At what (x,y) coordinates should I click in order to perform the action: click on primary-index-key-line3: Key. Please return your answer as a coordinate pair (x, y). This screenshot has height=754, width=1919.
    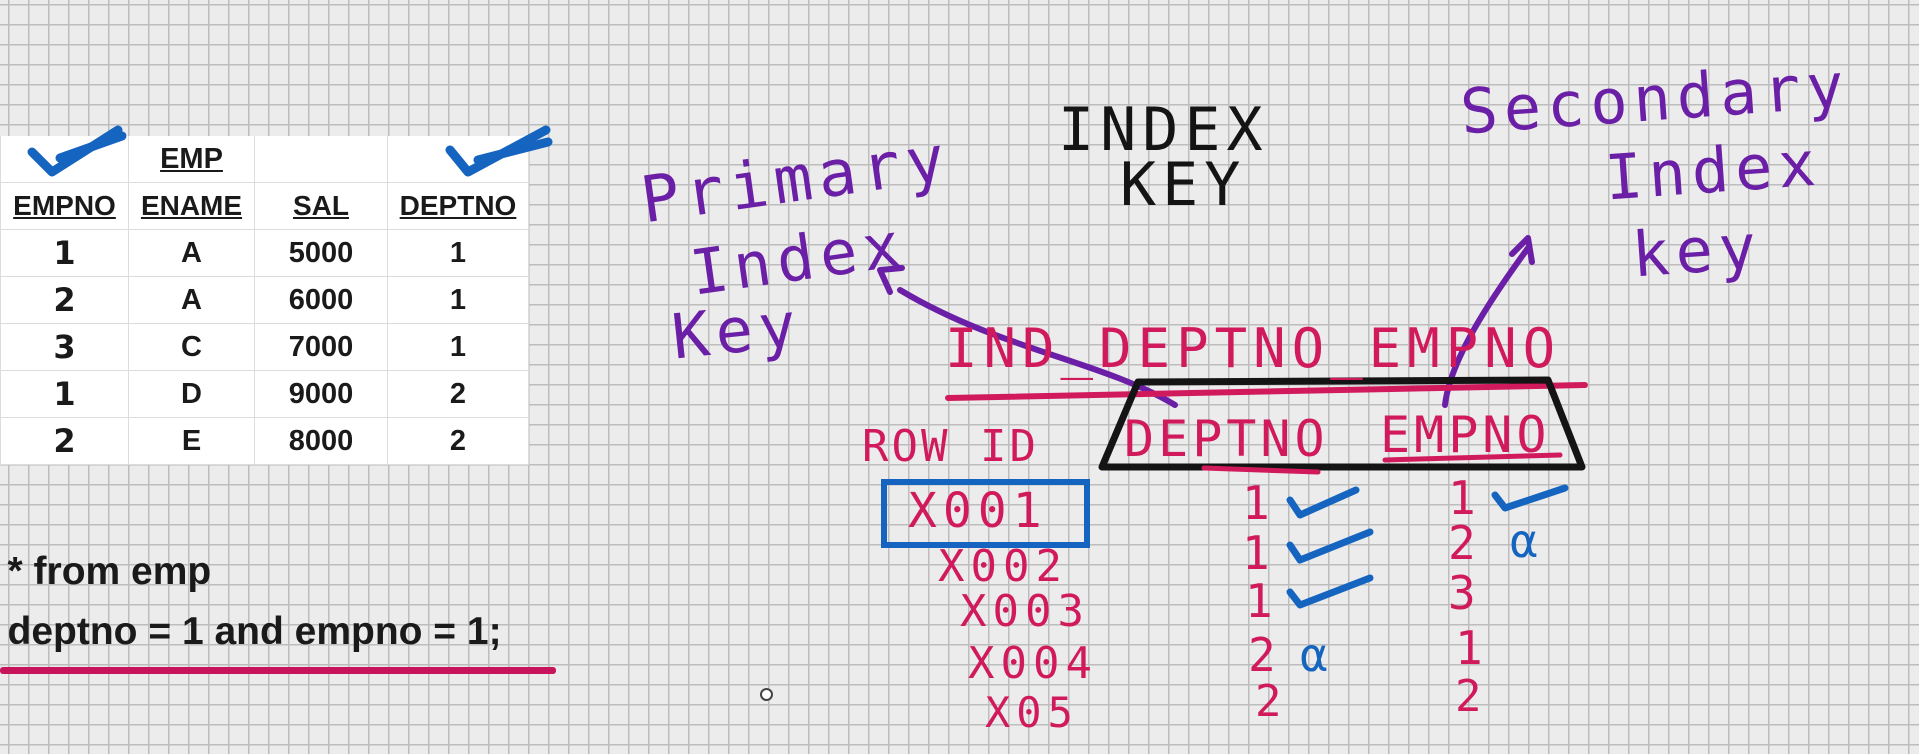
    Looking at the image, I should click on (737, 330).